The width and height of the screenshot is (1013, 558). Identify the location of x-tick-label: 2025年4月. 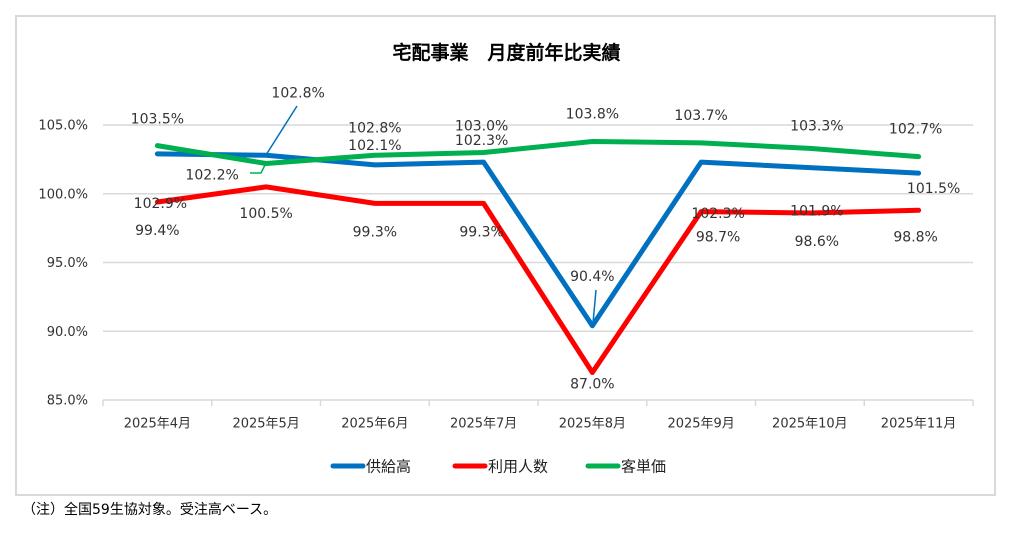
(157, 424).